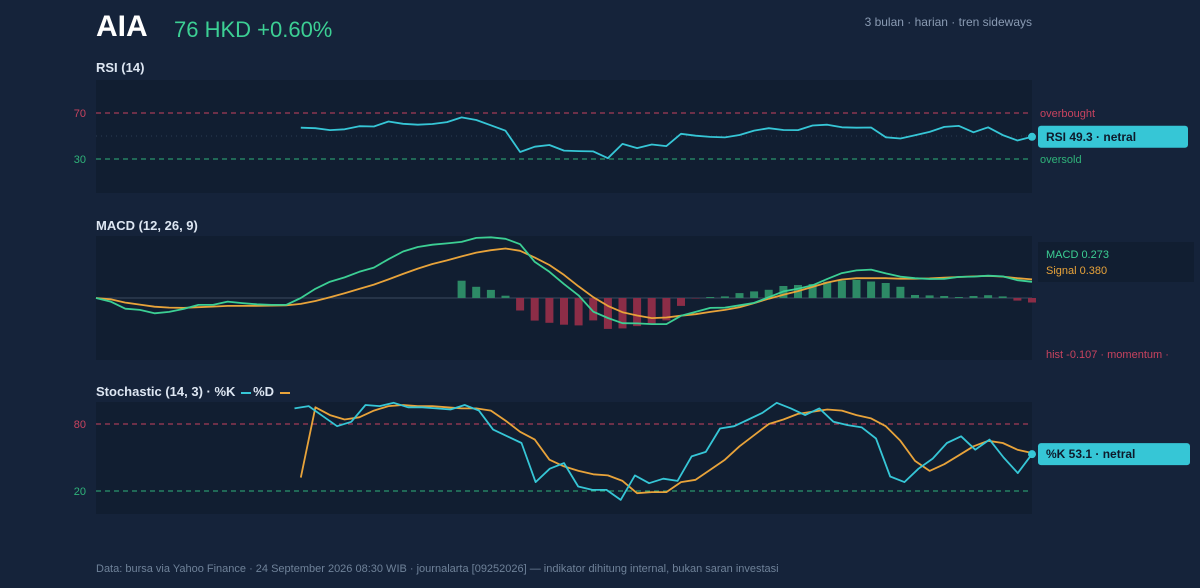 This screenshot has height=588, width=1200. Describe the element at coordinates (1032, 454) in the screenshot. I see `stoch-last-point` at that location.